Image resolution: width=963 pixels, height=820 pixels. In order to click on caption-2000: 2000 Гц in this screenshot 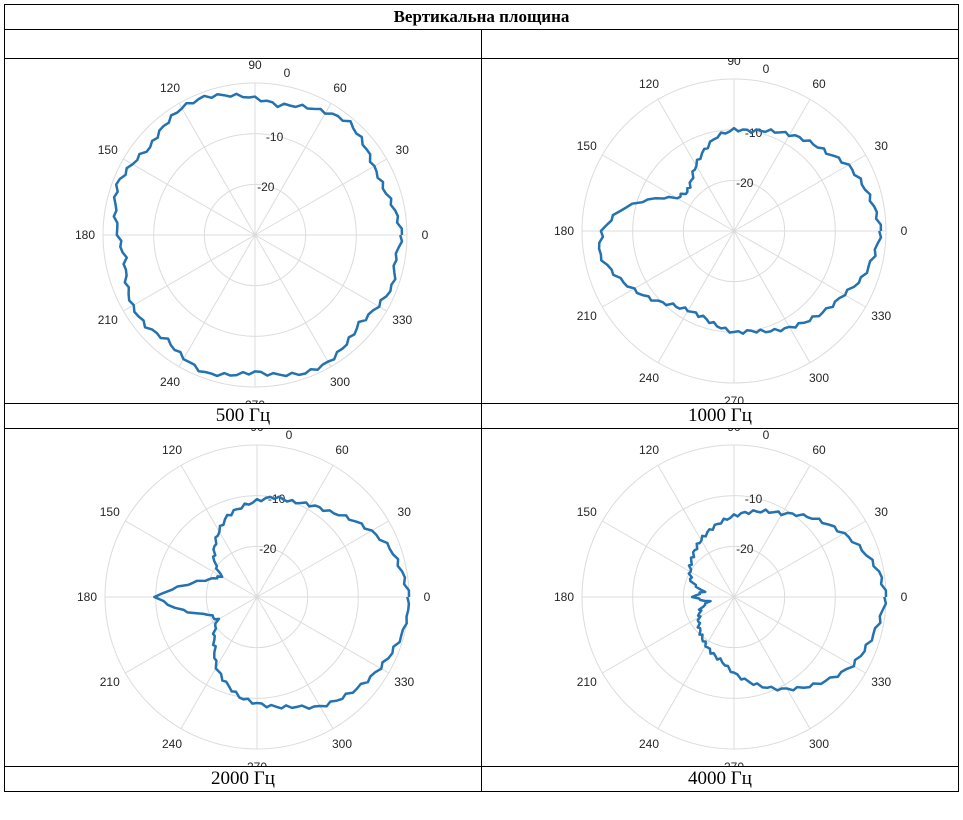, I will do `click(243, 779)`.